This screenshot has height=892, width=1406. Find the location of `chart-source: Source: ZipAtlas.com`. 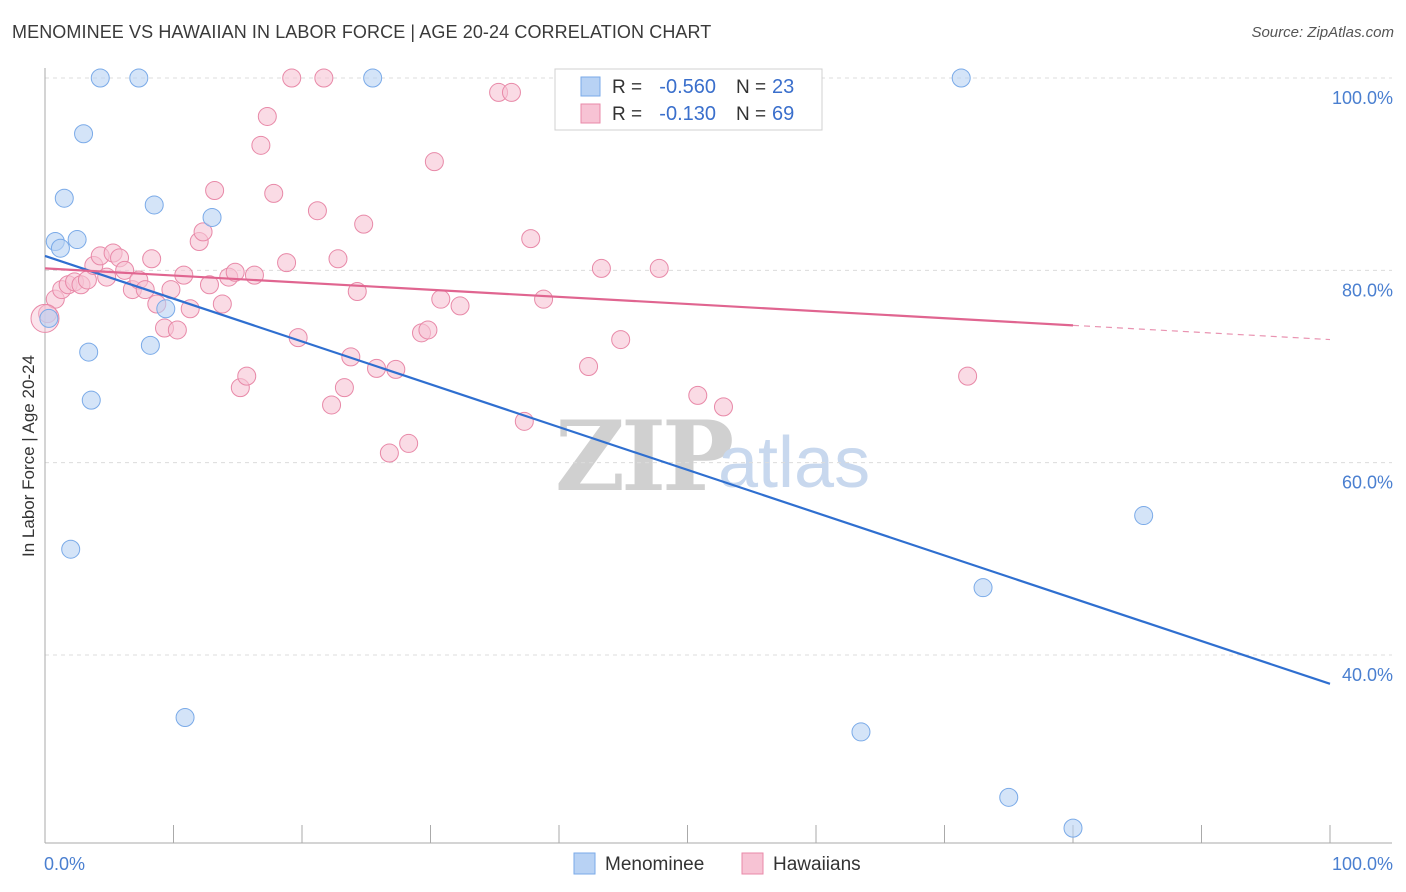

chart-source: Source: ZipAtlas.com is located at coordinates (1322, 32).